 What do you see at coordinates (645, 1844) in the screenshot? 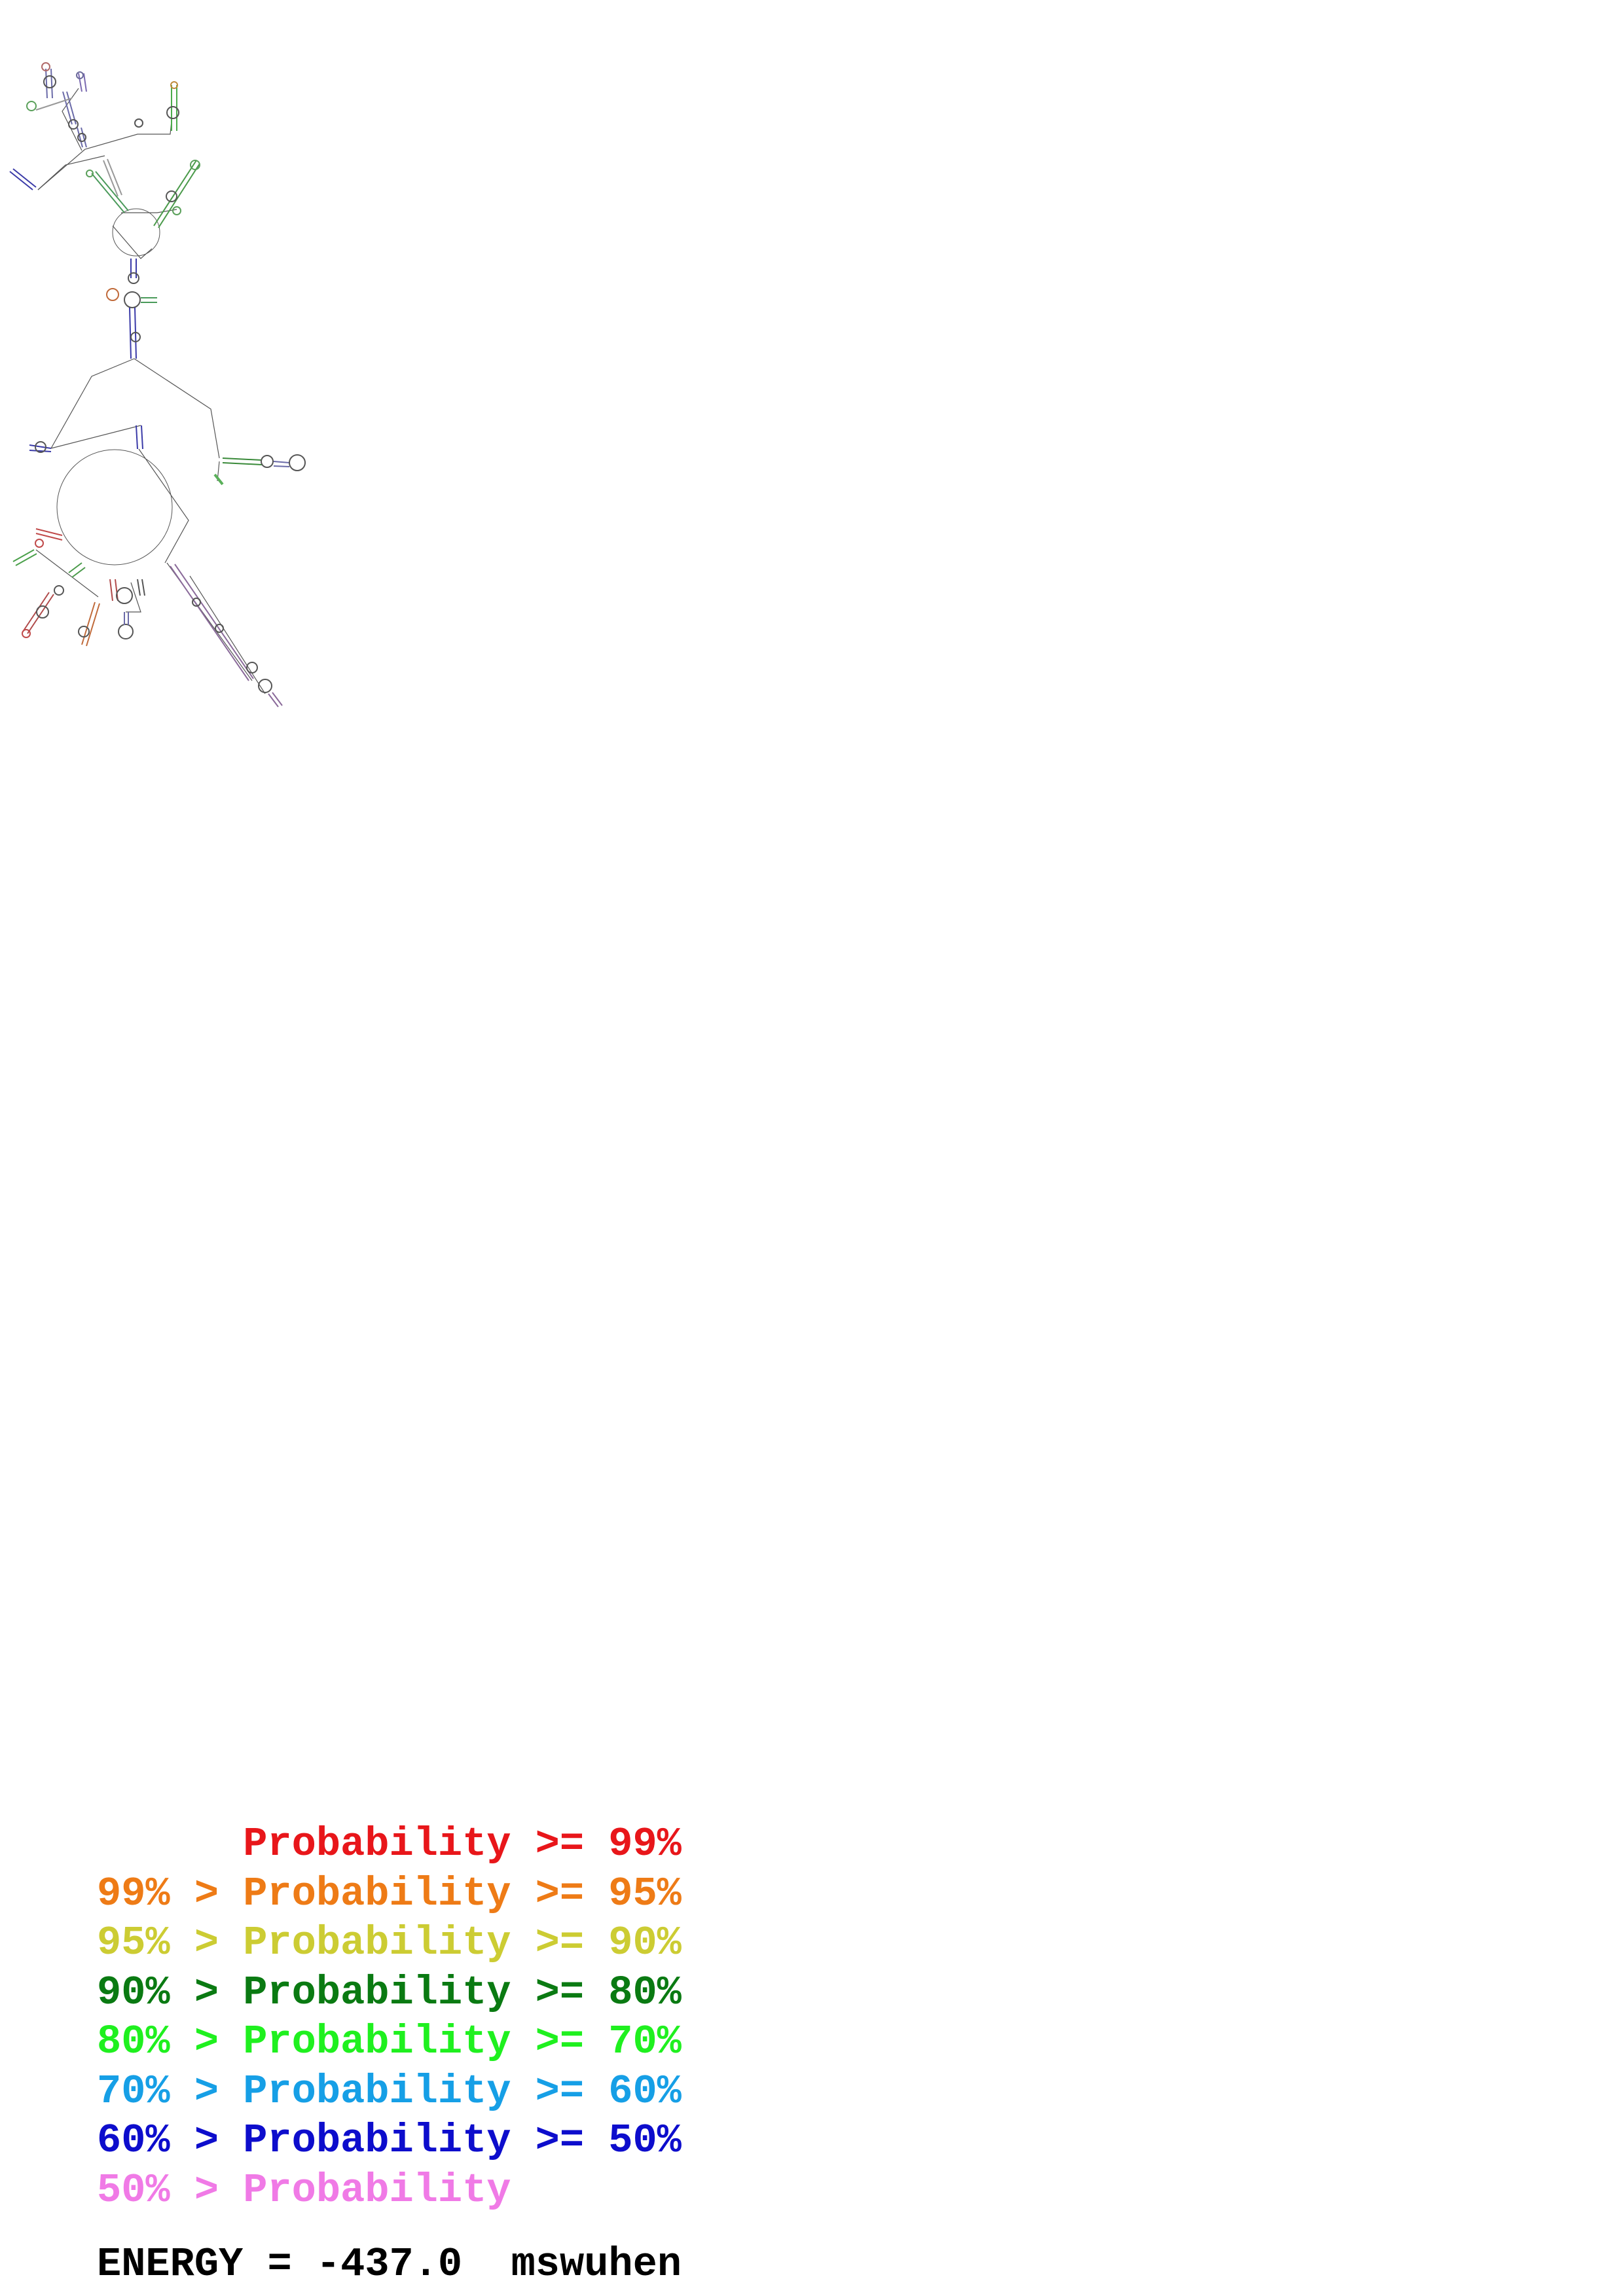
I see `legend-threshold: 99%` at bounding box center [645, 1844].